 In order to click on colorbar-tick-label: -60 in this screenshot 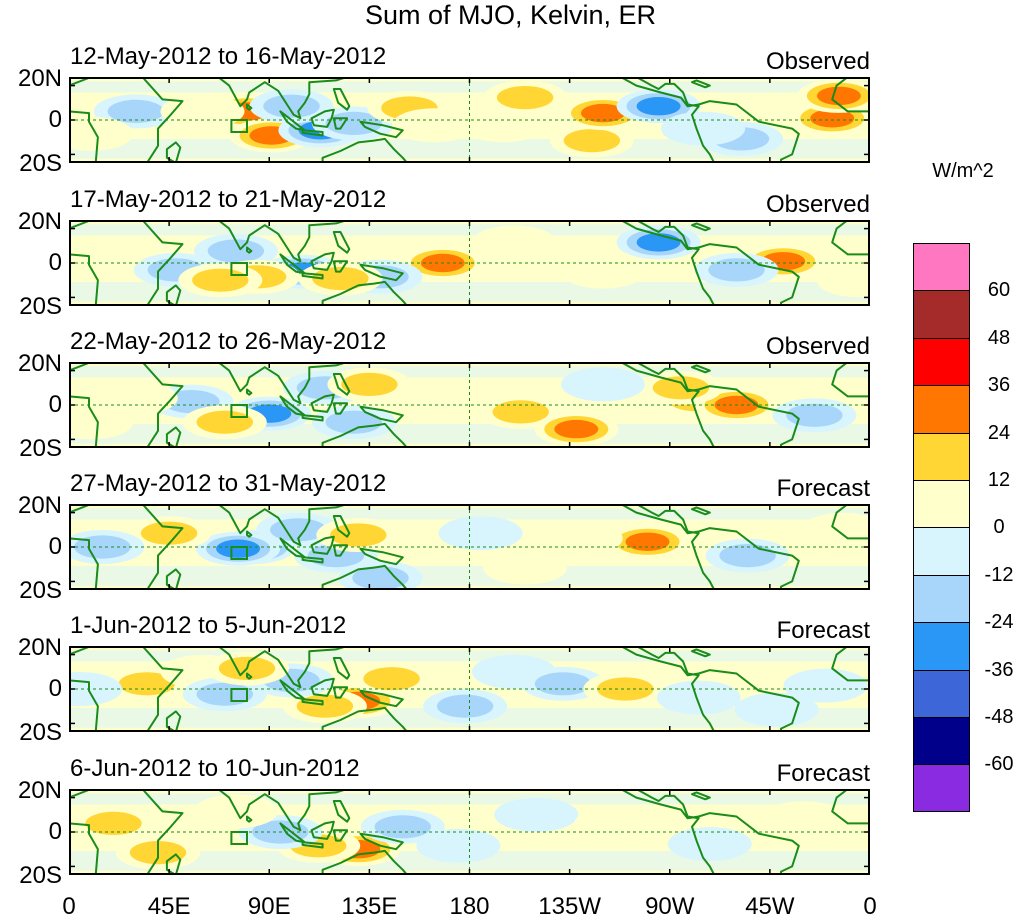, I will do `click(999, 764)`.